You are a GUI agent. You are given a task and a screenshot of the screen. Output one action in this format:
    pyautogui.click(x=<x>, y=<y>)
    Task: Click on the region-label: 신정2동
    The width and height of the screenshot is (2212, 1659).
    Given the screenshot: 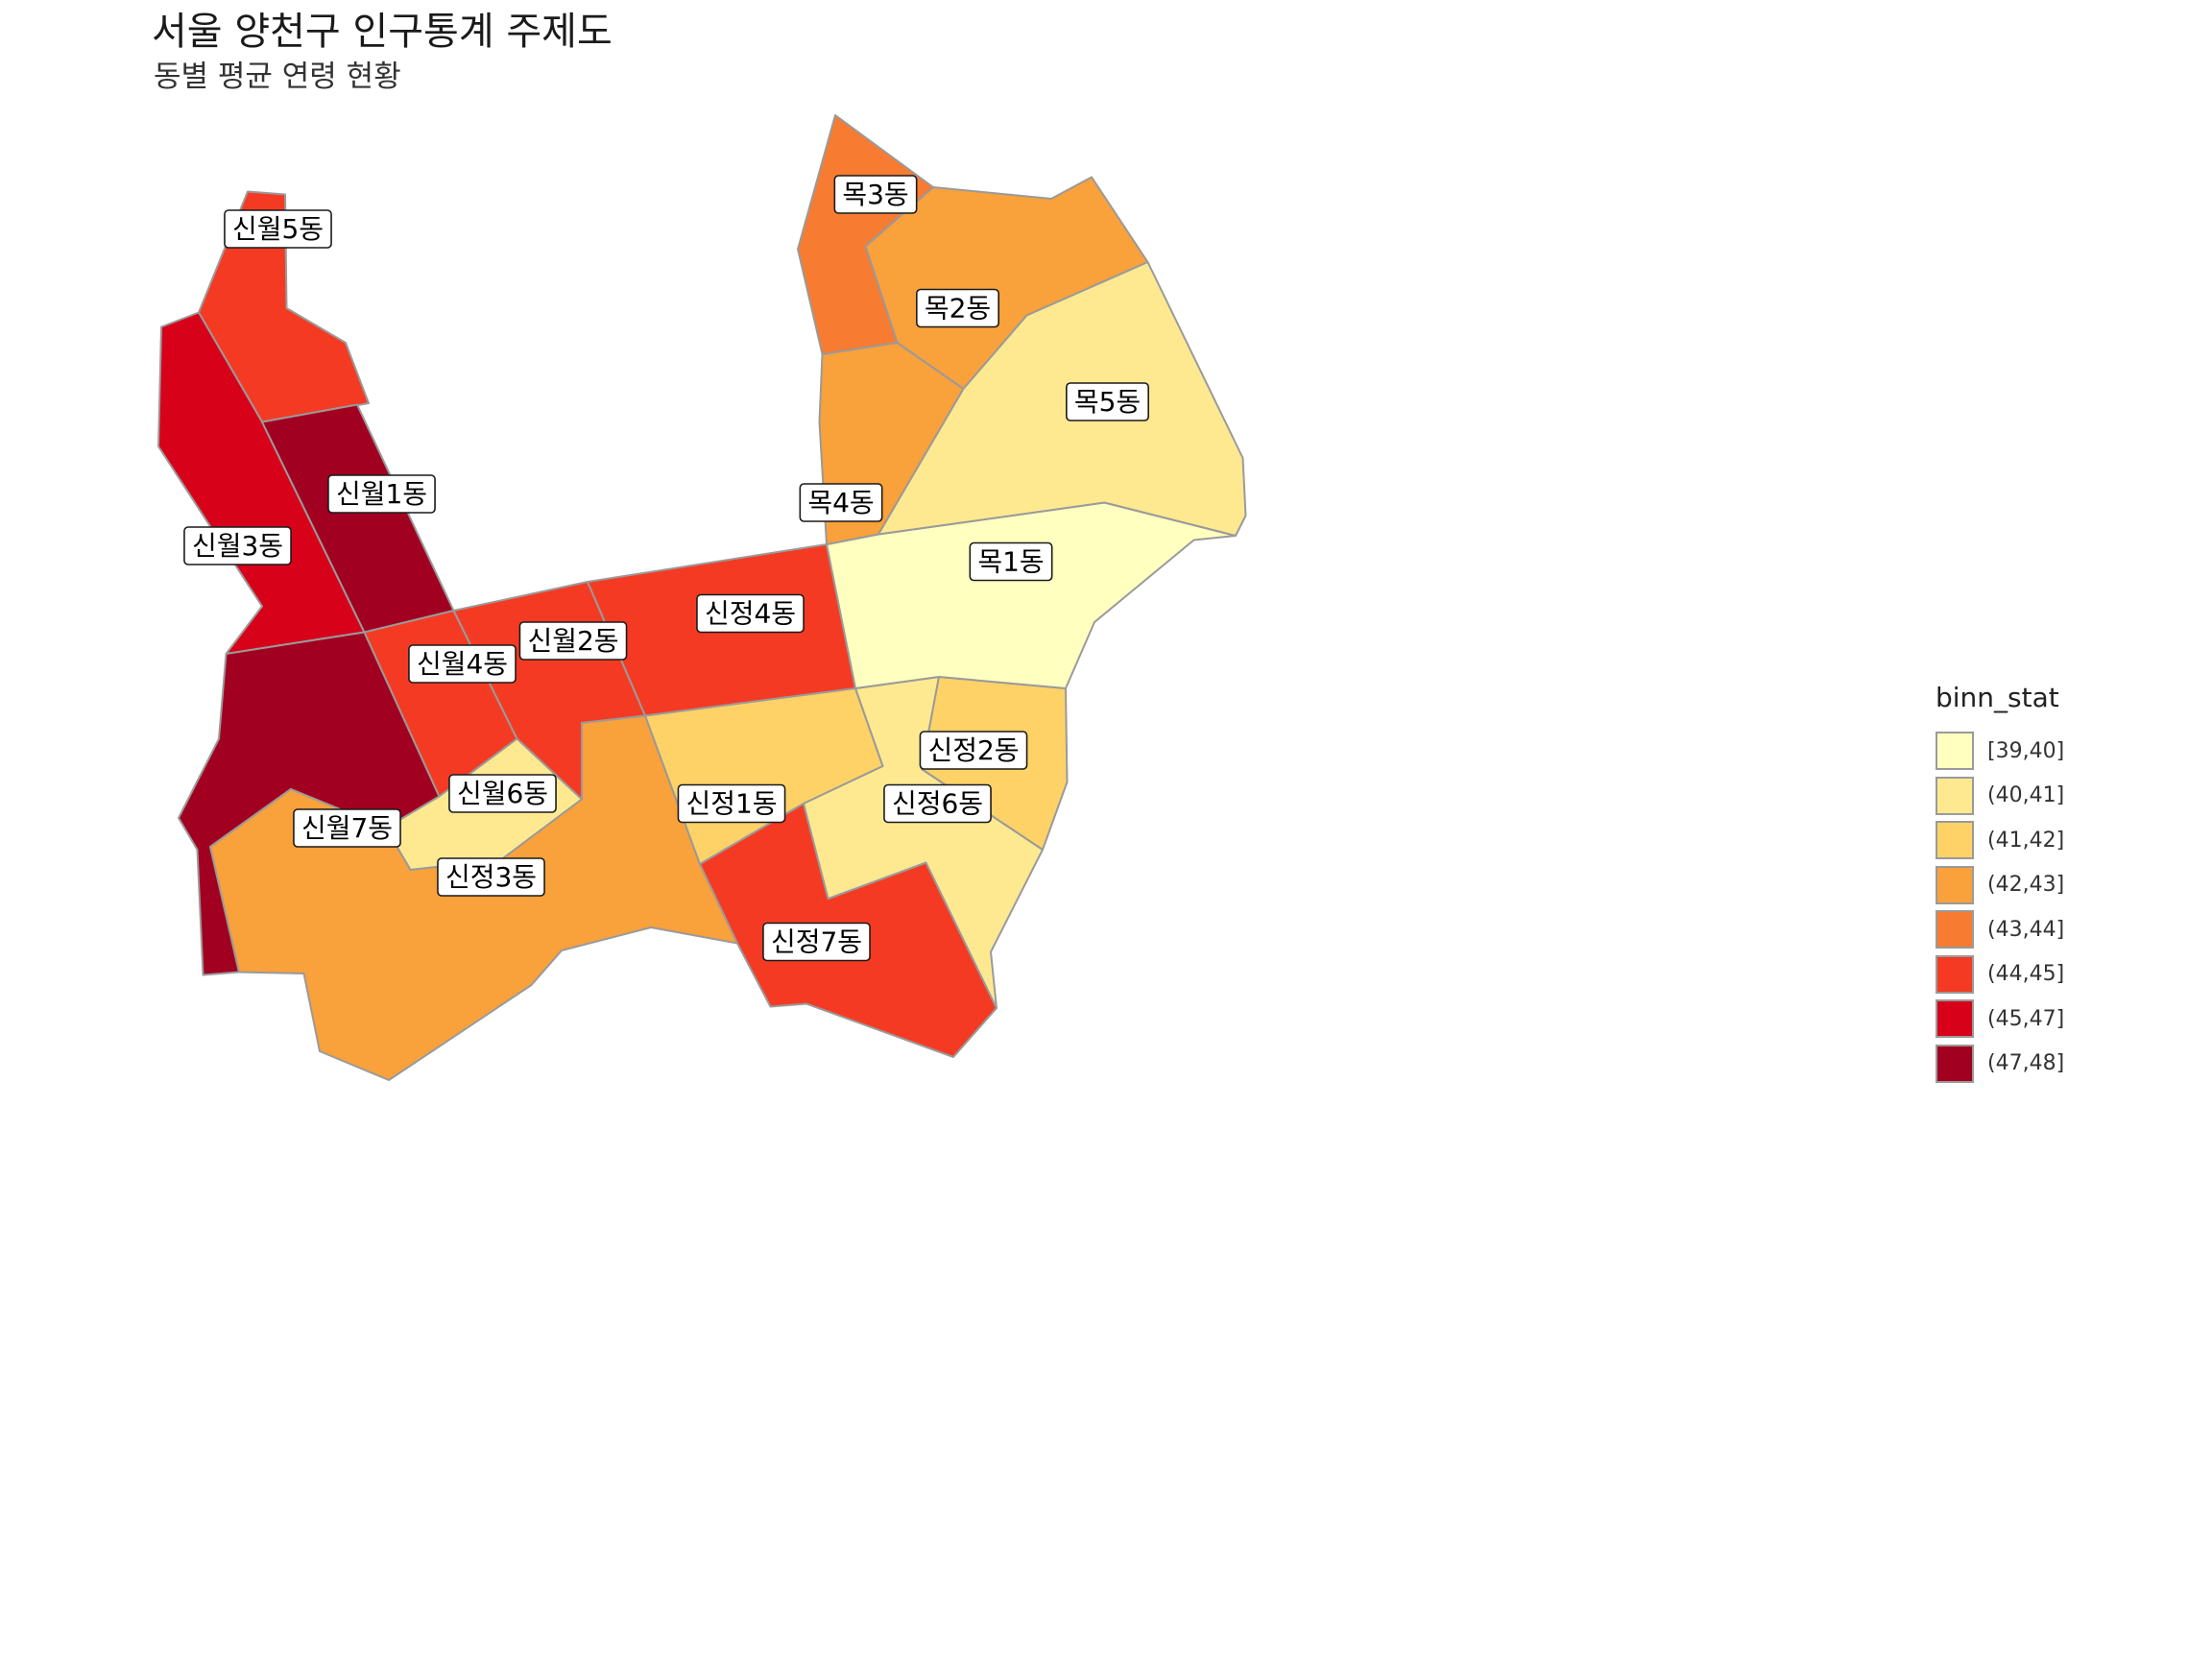 What is the action you would take?
    pyautogui.click(x=973, y=750)
    